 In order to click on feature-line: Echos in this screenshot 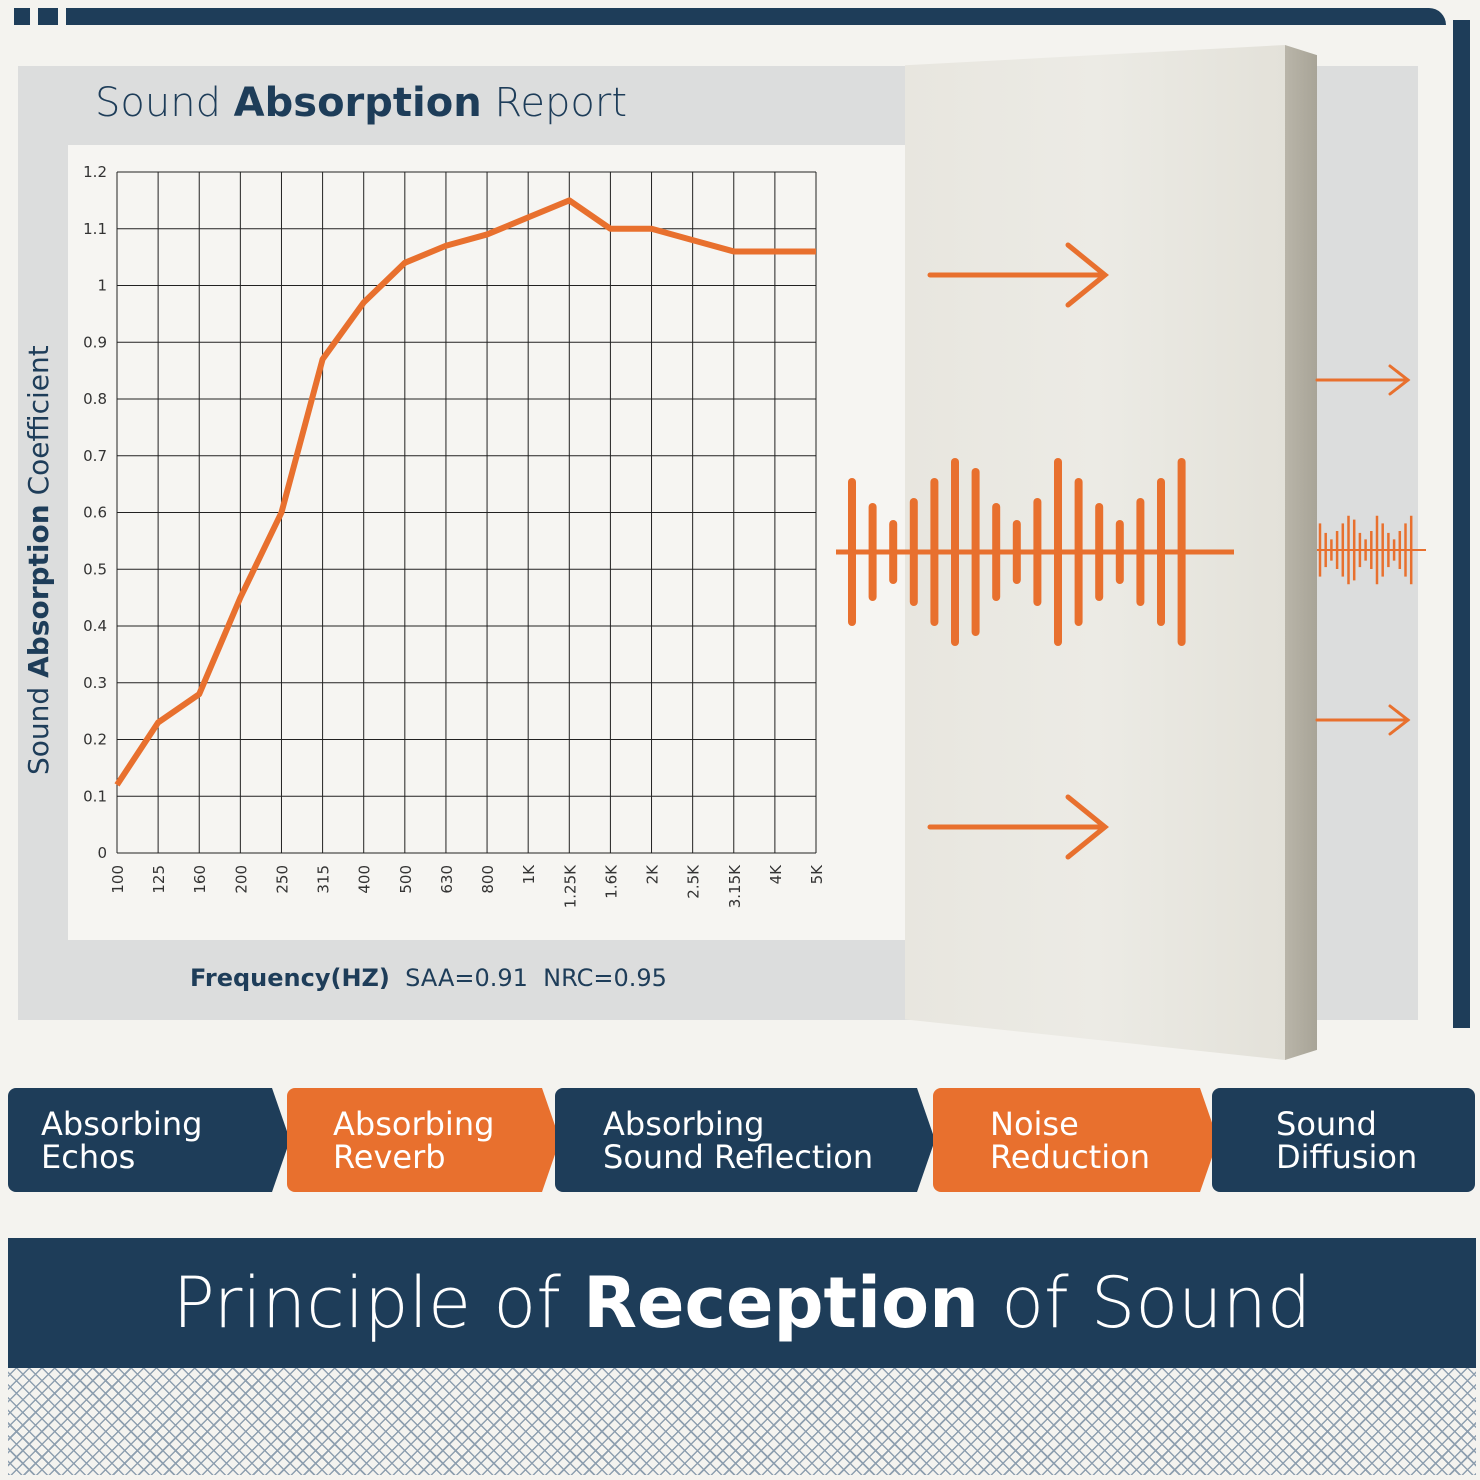, I will do `click(88, 1157)`.